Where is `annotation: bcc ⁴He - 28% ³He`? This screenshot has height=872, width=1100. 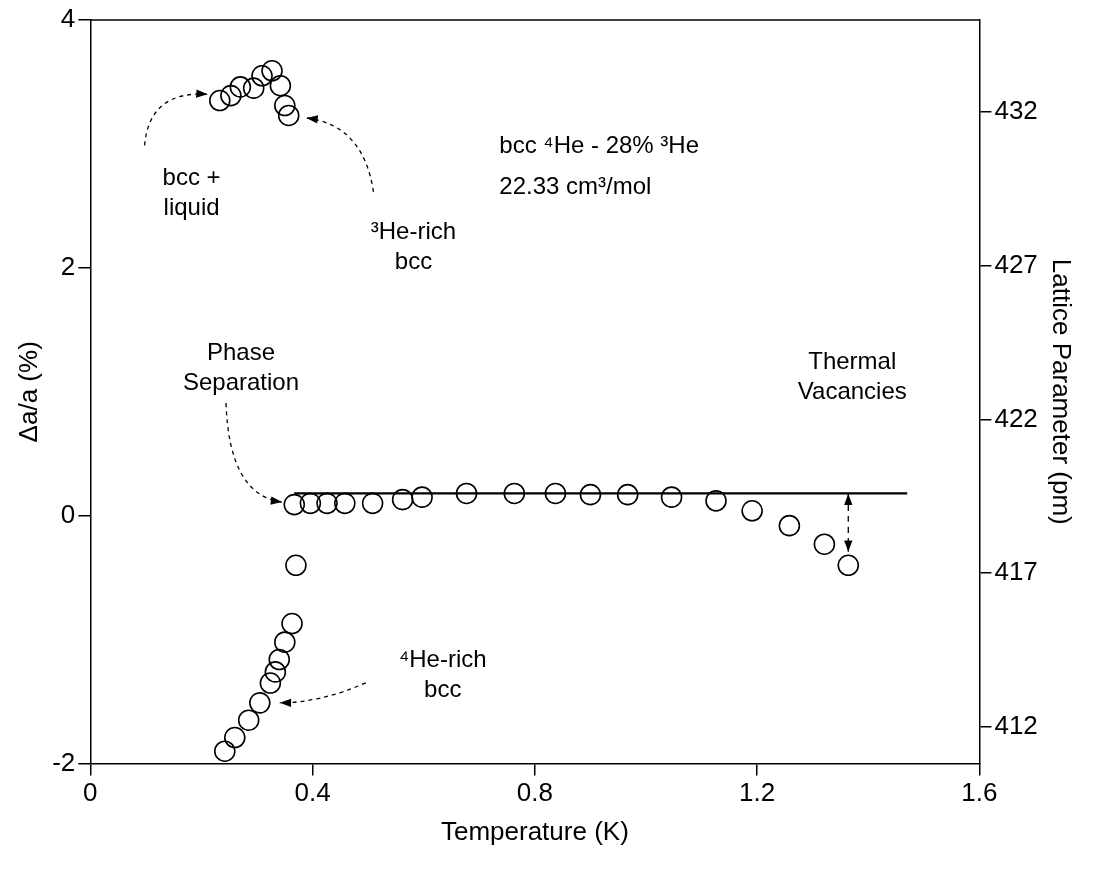 annotation: bcc ⁴He - 28% ³He is located at coordinates (599, 145).